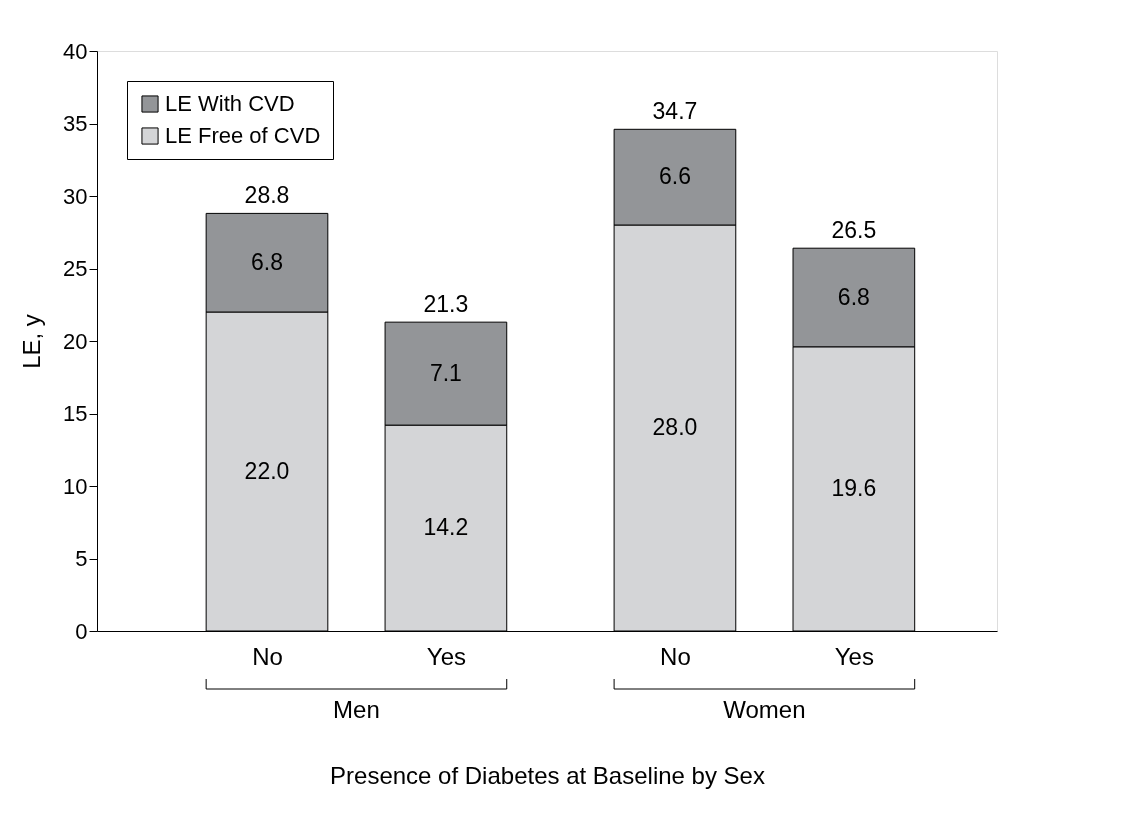 The width and height of the screenshot is (1140, 837). Describe the element at coordinates (75, 196) in the screenshot. I see `y-tick-label: 30` at that location.